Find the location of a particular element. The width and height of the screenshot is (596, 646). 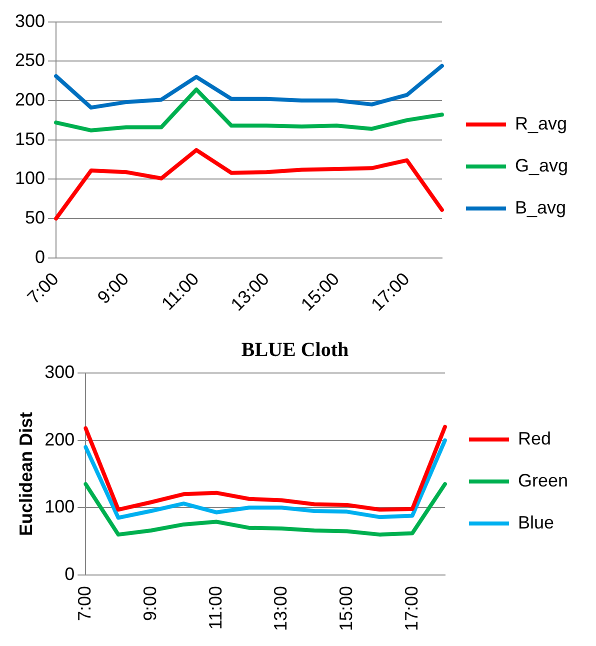

y-tick-label: 150 is located at coordinates (30, 138).